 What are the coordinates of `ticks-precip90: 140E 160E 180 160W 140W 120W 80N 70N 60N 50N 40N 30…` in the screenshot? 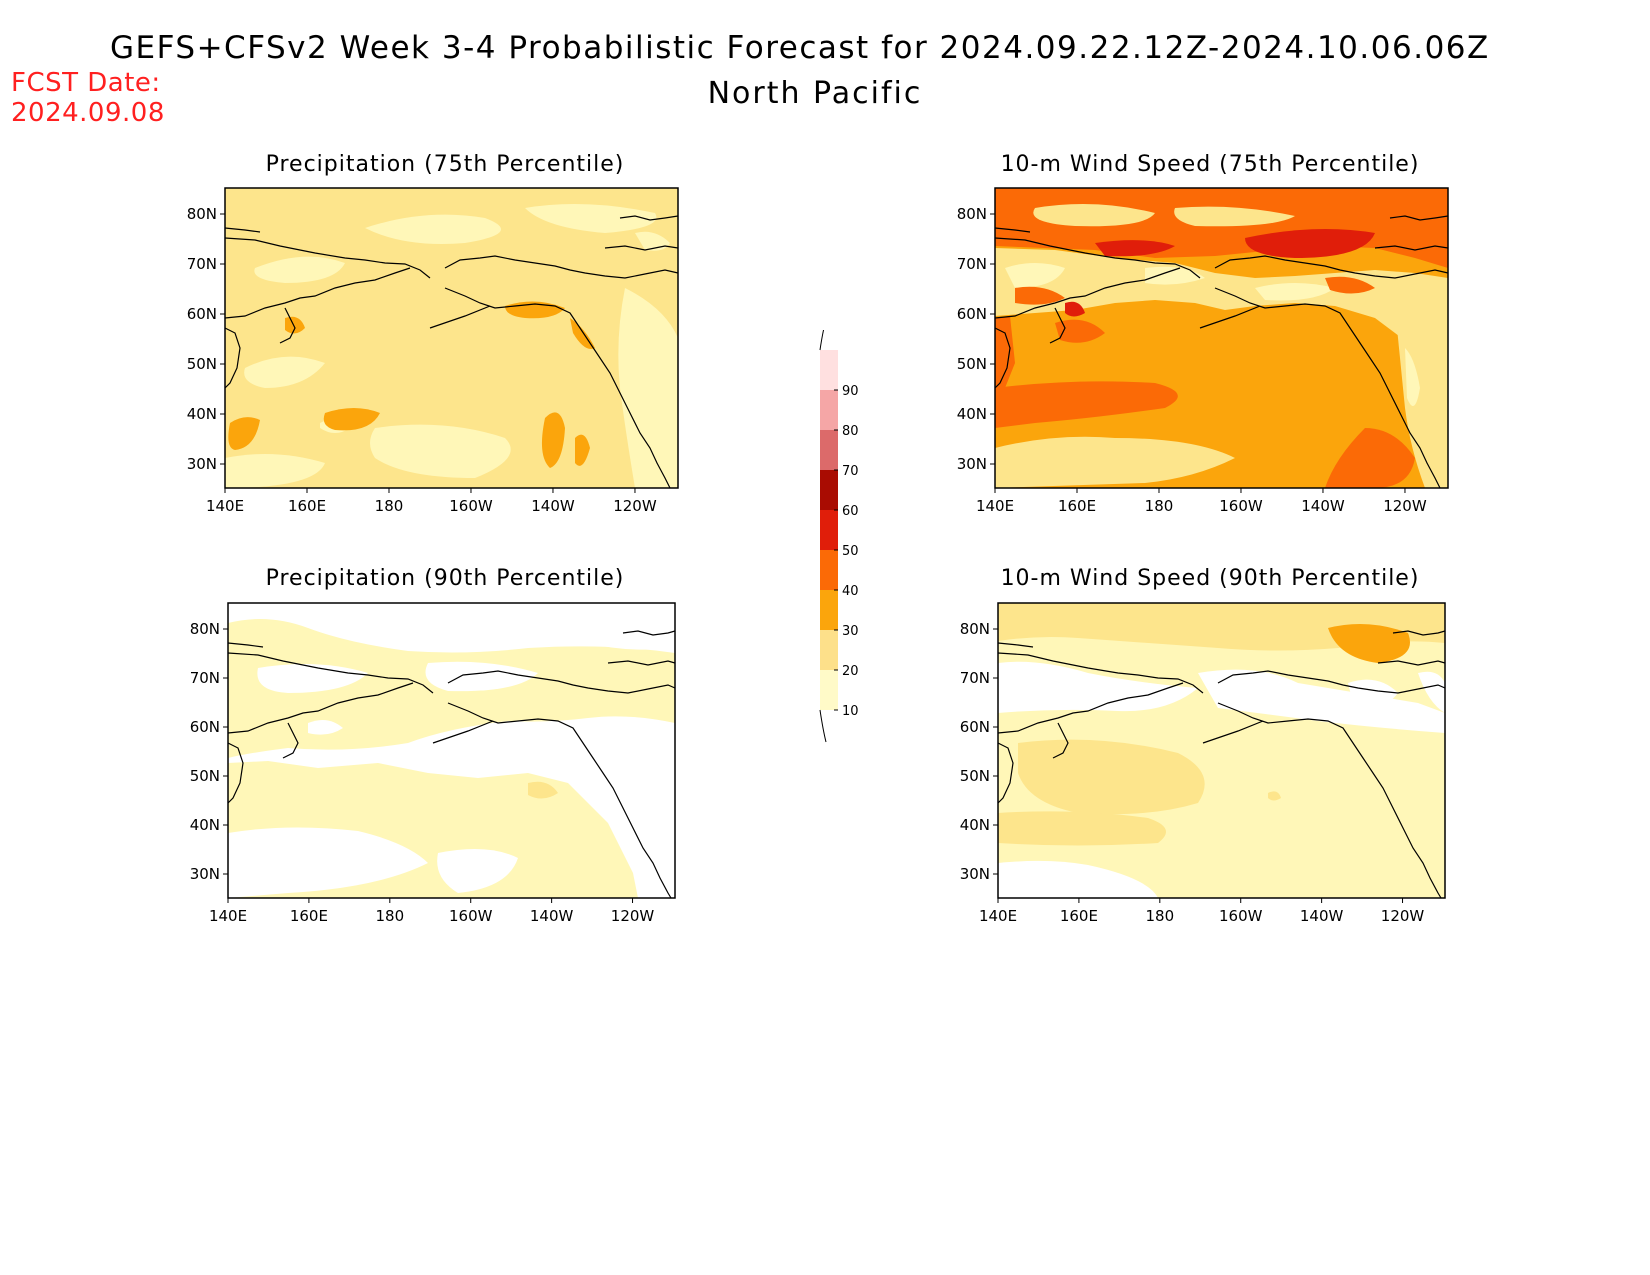 It's located at (422, 772).